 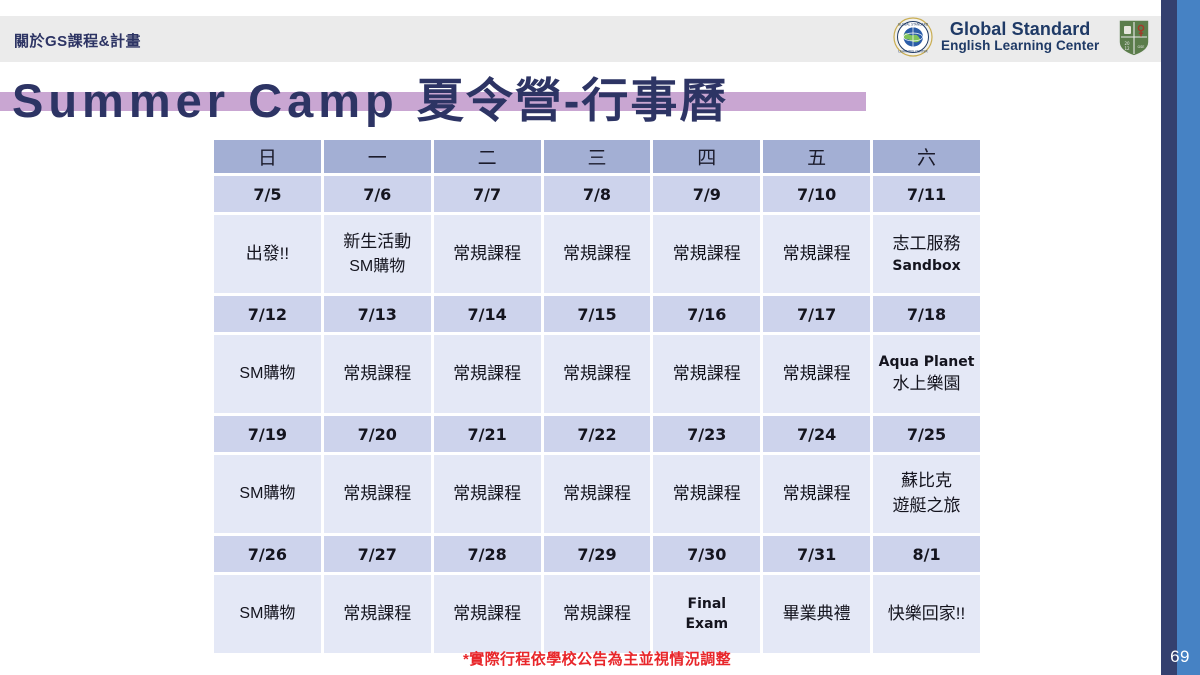 What do you see at coordinates (817, 314) in the screenshot?
I see `date-cell-1-5: 7/17` at bounding box center [817, 314].